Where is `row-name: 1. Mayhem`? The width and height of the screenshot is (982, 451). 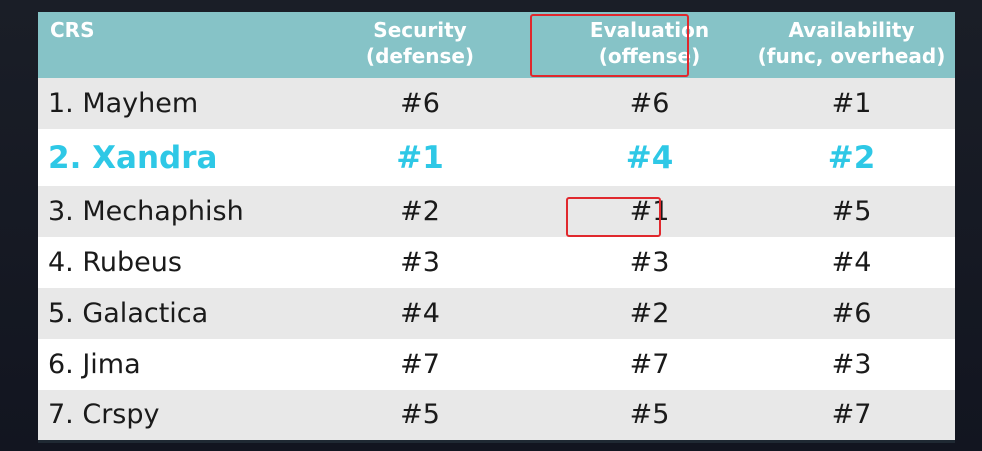
row-name: 1. Mayhem is located at coordinates (123, 103).